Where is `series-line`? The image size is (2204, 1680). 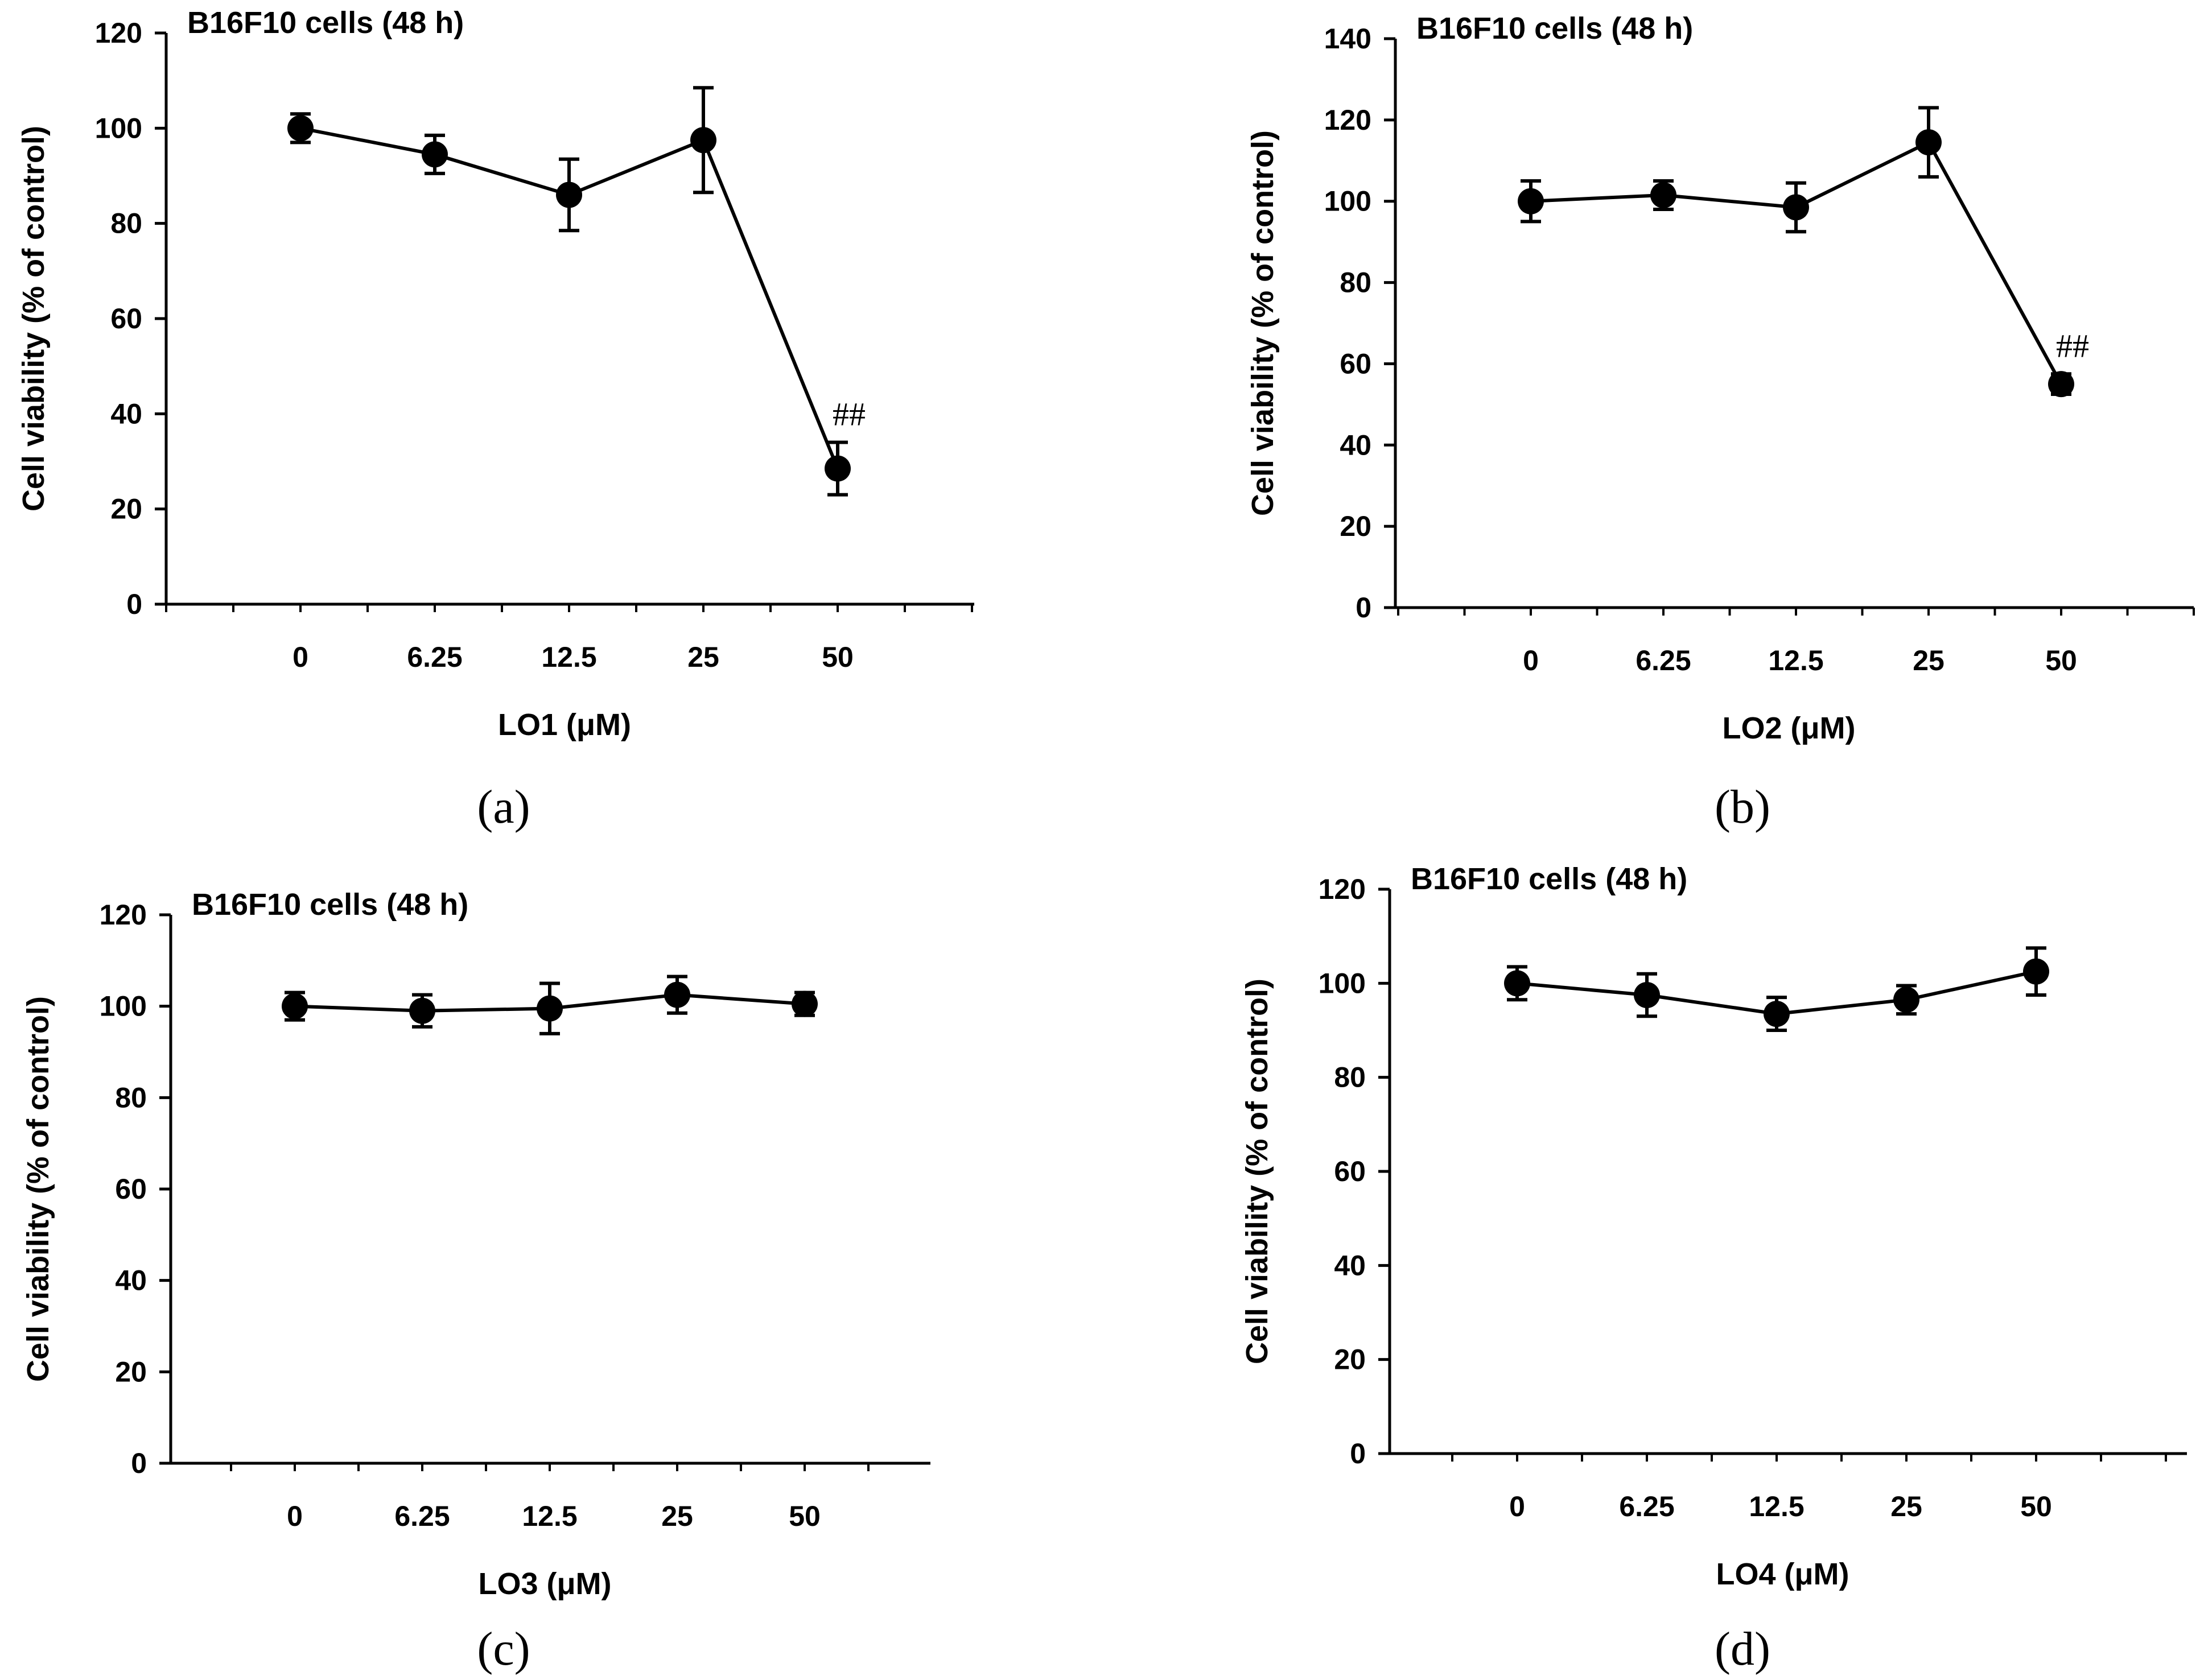
series-line is located at coordinates (1796, 262).